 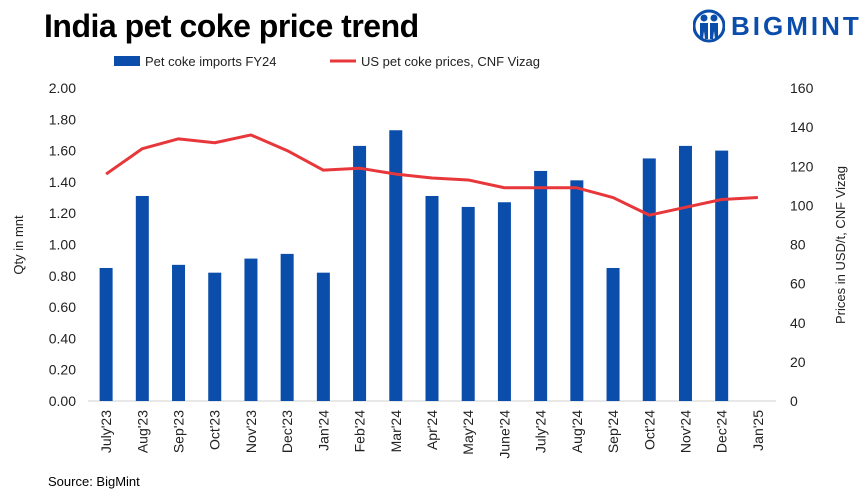 What do you see at coordinates (211, 61) in the screenshot?
I see `legend-label-bar: Pet coke imports FY24` at bounding box center [211, 61].